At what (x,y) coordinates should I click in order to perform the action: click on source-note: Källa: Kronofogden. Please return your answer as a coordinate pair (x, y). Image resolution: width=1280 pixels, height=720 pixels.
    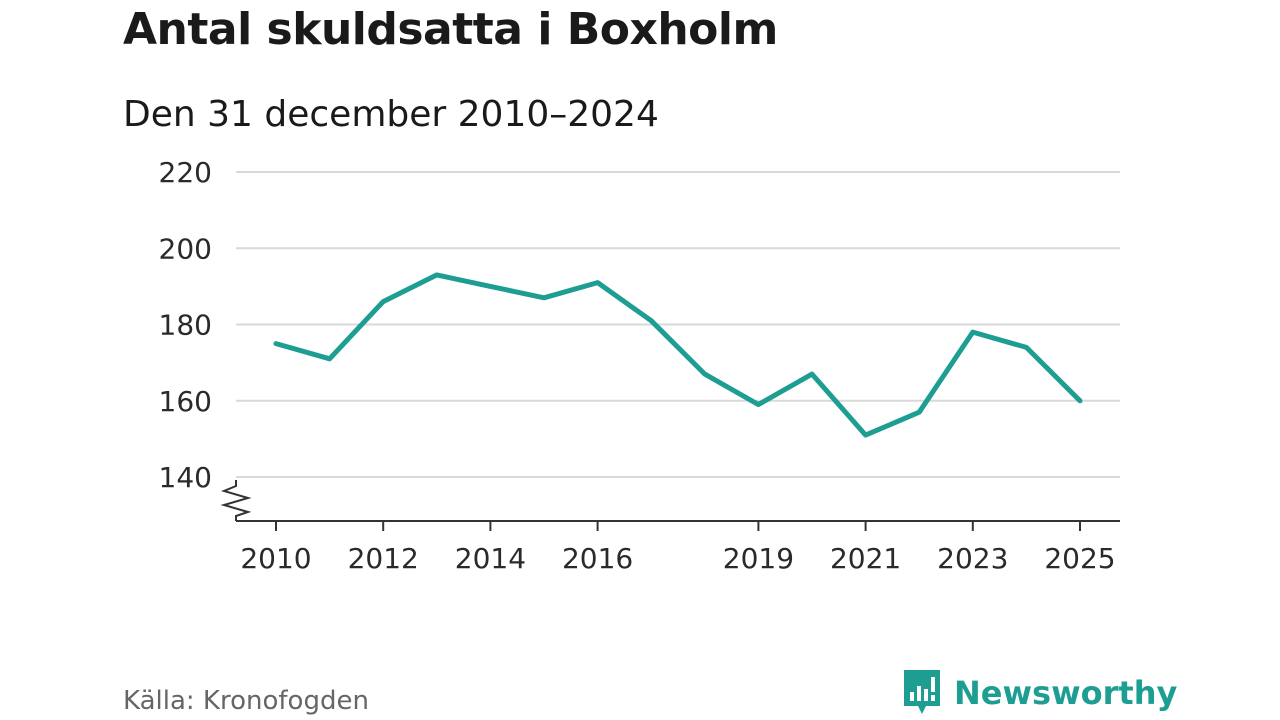
    Looking at the image, I should click on (246, 701).